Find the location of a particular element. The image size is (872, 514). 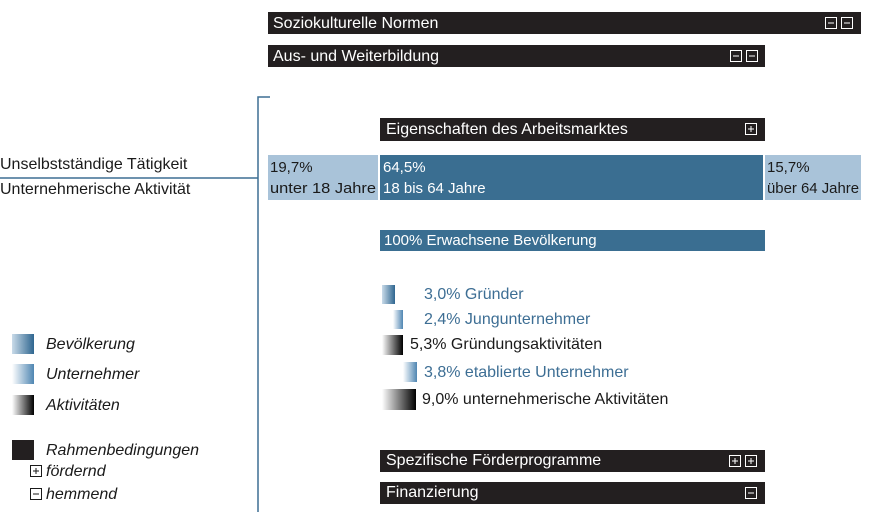

age-label: über 64 Jahre is located at coordinates (813, 188).